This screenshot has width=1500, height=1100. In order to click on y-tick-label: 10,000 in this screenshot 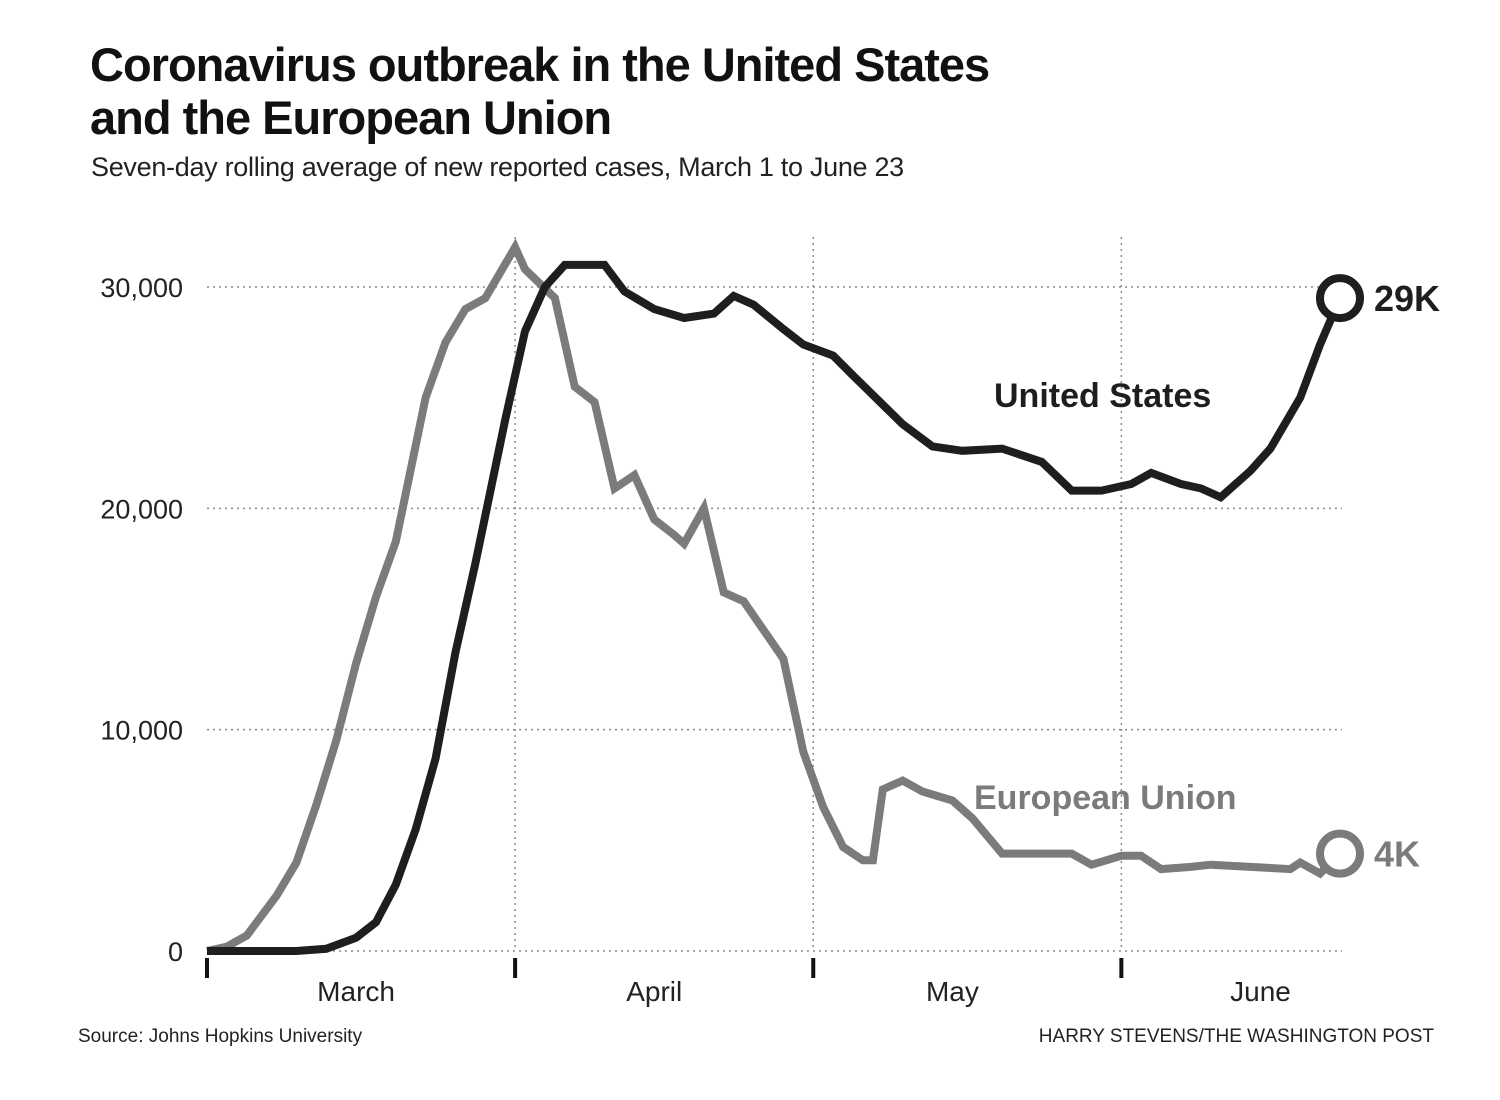, I will do `click(141, 731)`.